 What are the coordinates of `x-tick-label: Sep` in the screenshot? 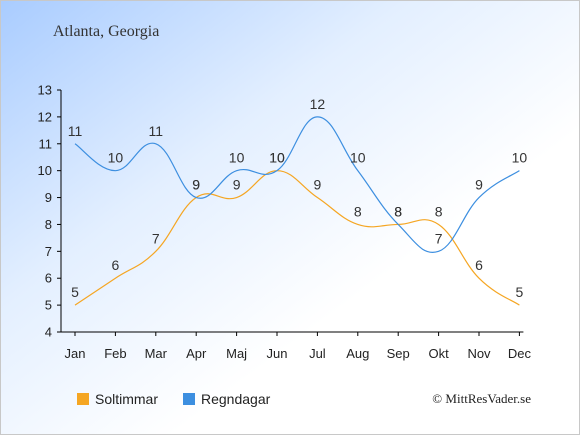 It's located at (398, 353).